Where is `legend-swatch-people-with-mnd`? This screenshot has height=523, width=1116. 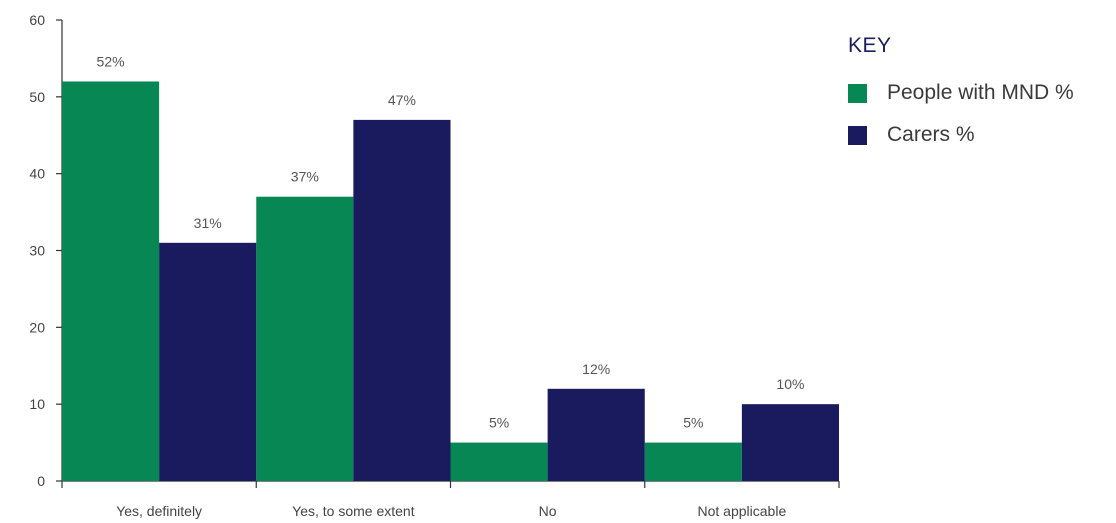 legend-swatch-people-with-mnd is located at coordinates (857, 93).